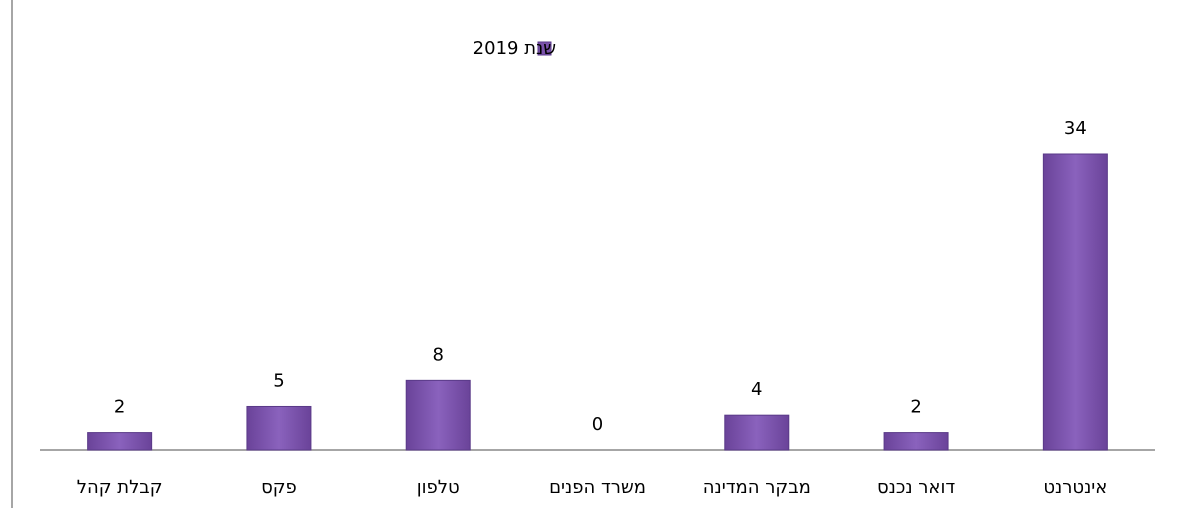 The image size is (1180, 508). Describe the element at coordinates (756, 389) in the screenshot. I see `value-label: 4` at that location.